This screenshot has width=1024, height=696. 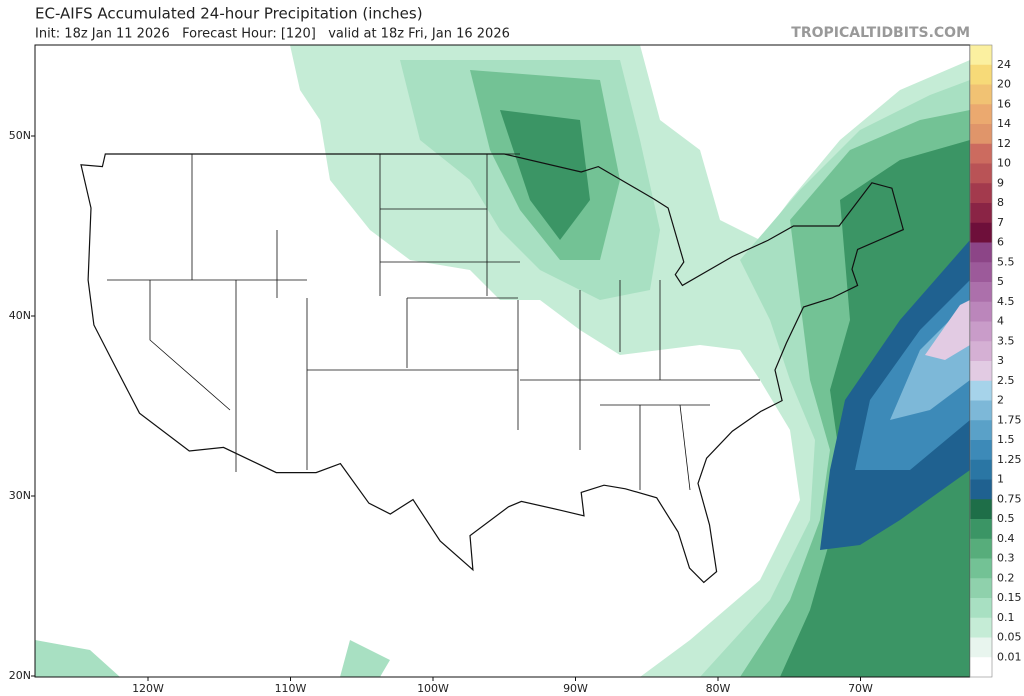 I want to click on lat-label: 20N, so click(x=20, y=675).